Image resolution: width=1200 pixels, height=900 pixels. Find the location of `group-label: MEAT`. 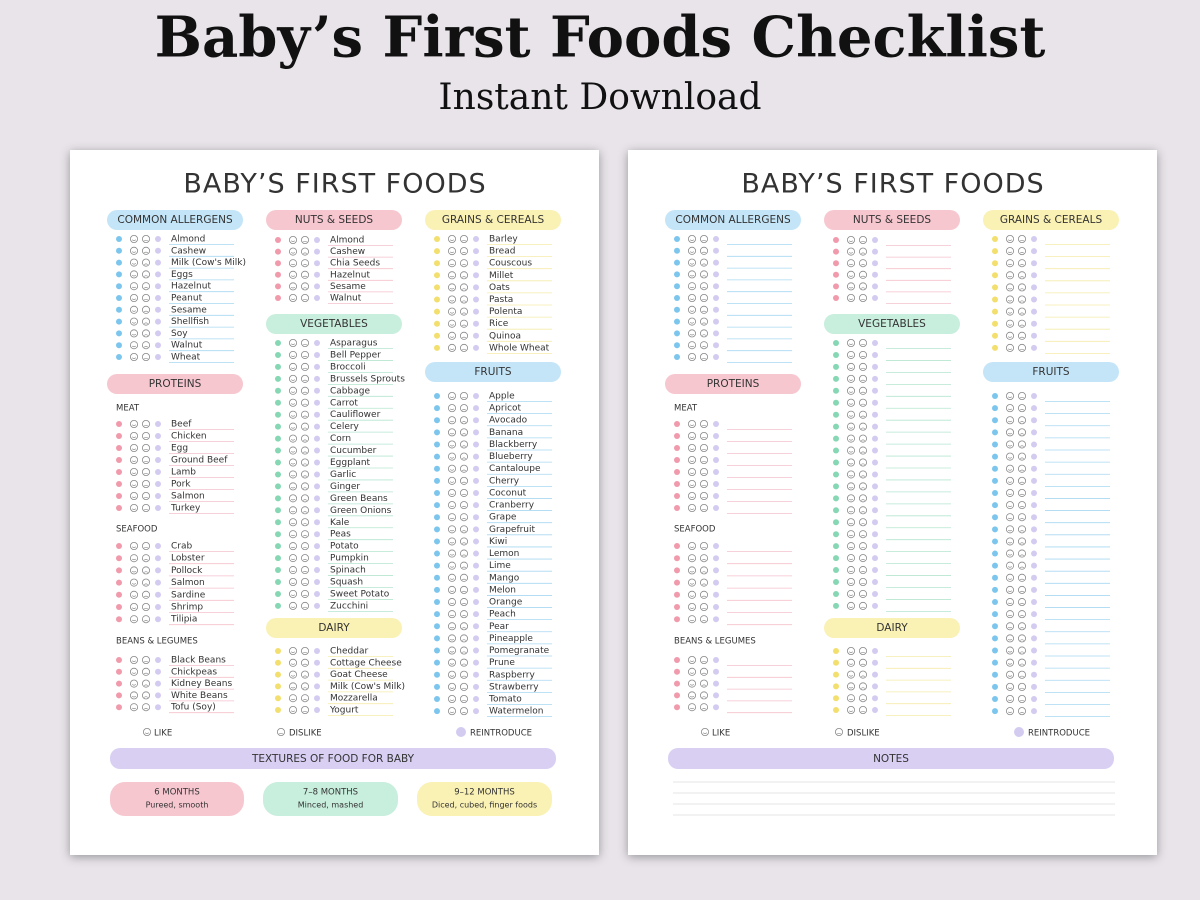

group-label: MEAT is located at coordinates (128, 409).